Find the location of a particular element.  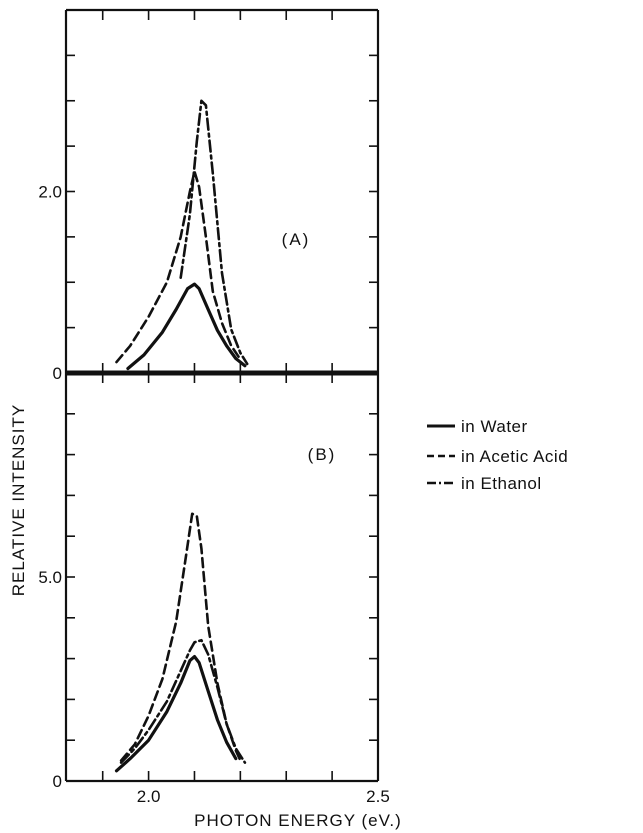

panel-label-b: (B) is located at coordinates (322, 454).